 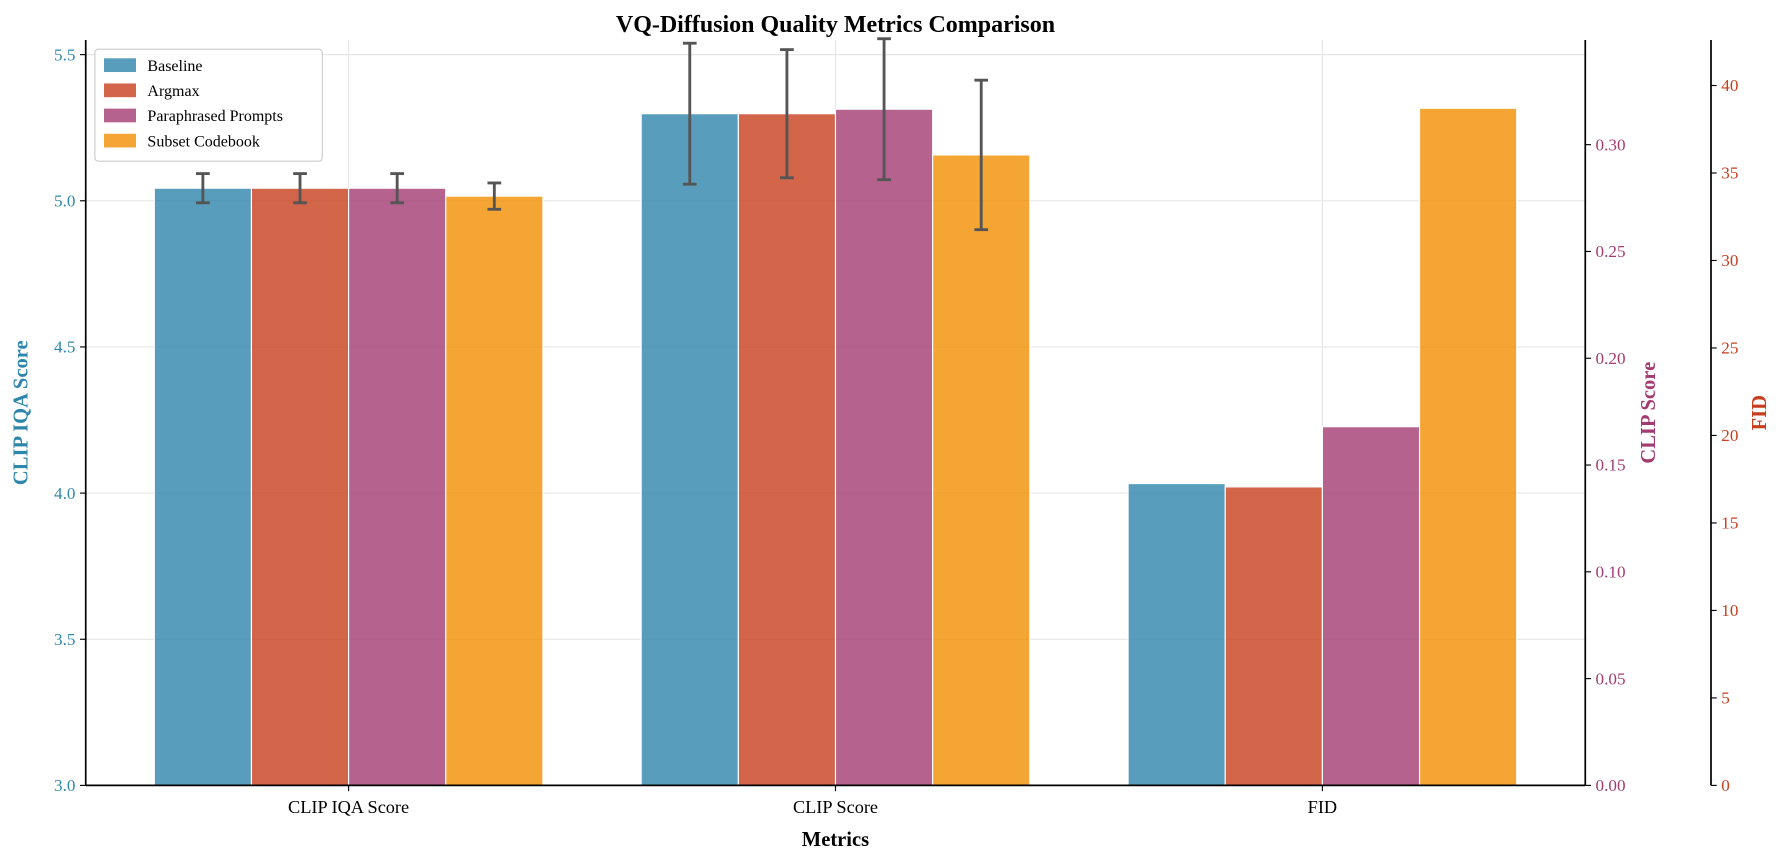 What do you see at coordinates (1611, 144) in the screenshot?
I see `y-tick-label: 0.30` at bounding box center [1611, 144].